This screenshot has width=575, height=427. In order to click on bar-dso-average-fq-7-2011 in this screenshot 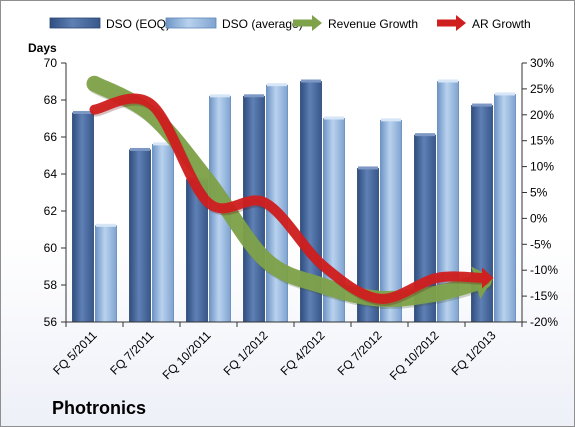, I will do `click(163, 233)`.